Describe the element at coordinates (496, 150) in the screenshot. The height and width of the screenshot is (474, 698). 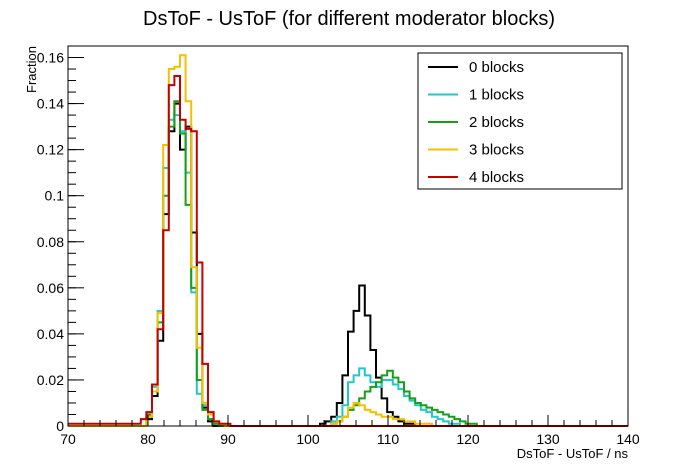
I see `legend-label: 3 blocks` at that location.